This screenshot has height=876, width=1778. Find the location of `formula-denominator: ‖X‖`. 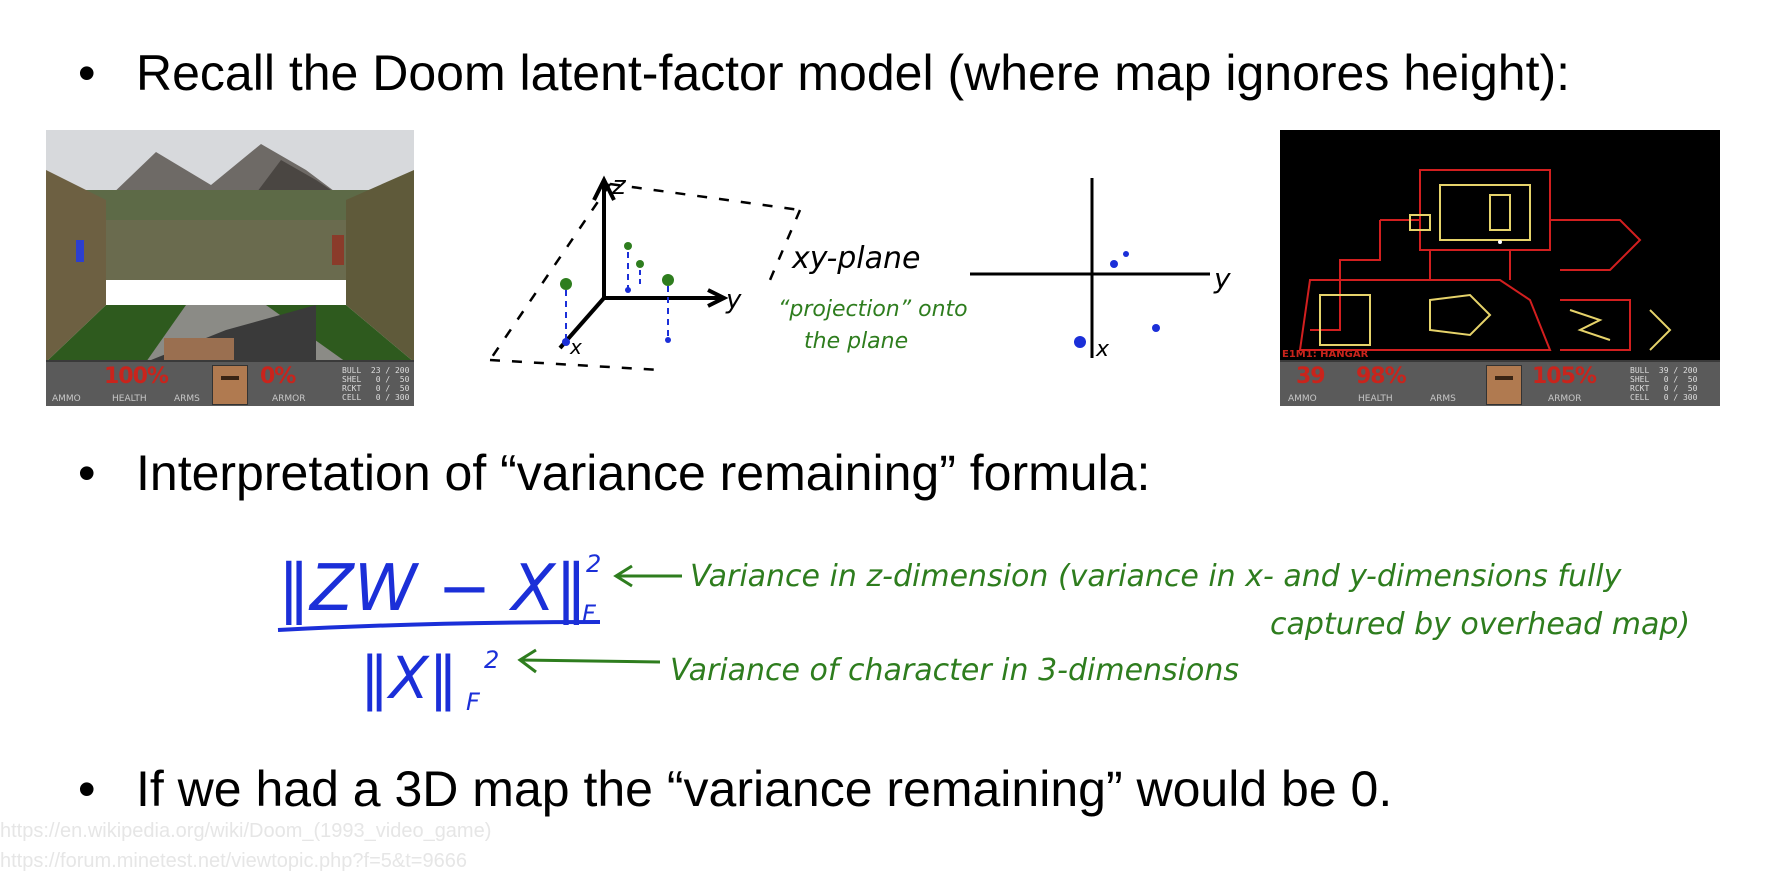

formula-denominator: ‖X‖ is located at coordinates (409, 678).